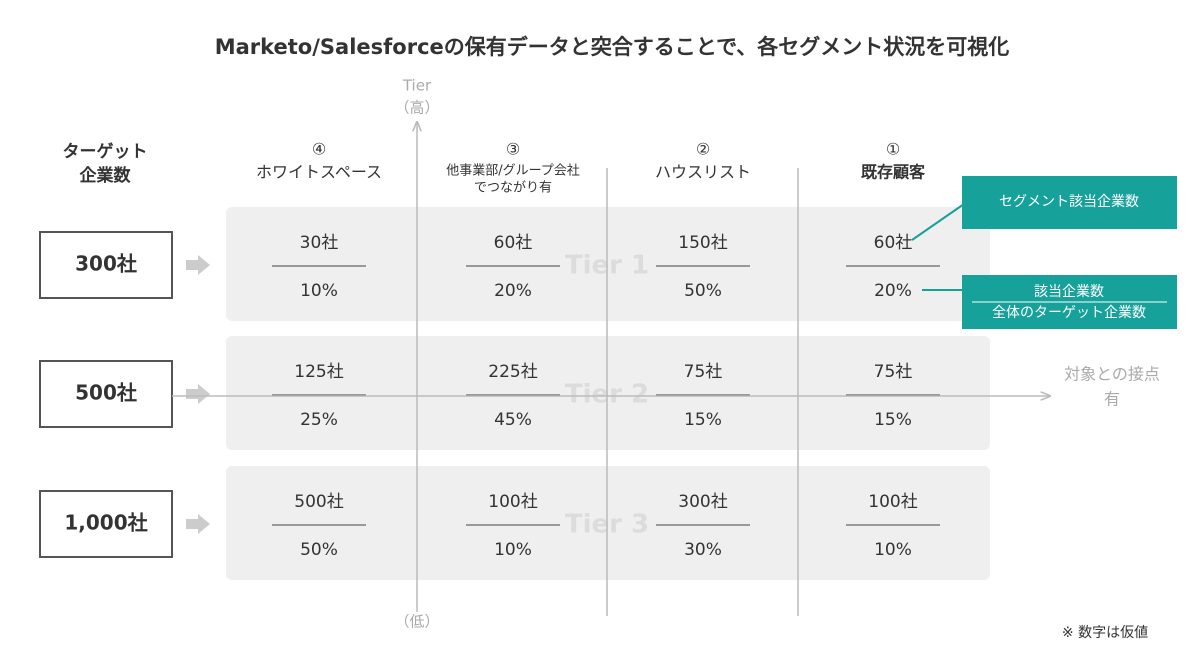 The width and height of the screenshot is (1200, 661). I want to click on column-number: ③, so click(513, 149).